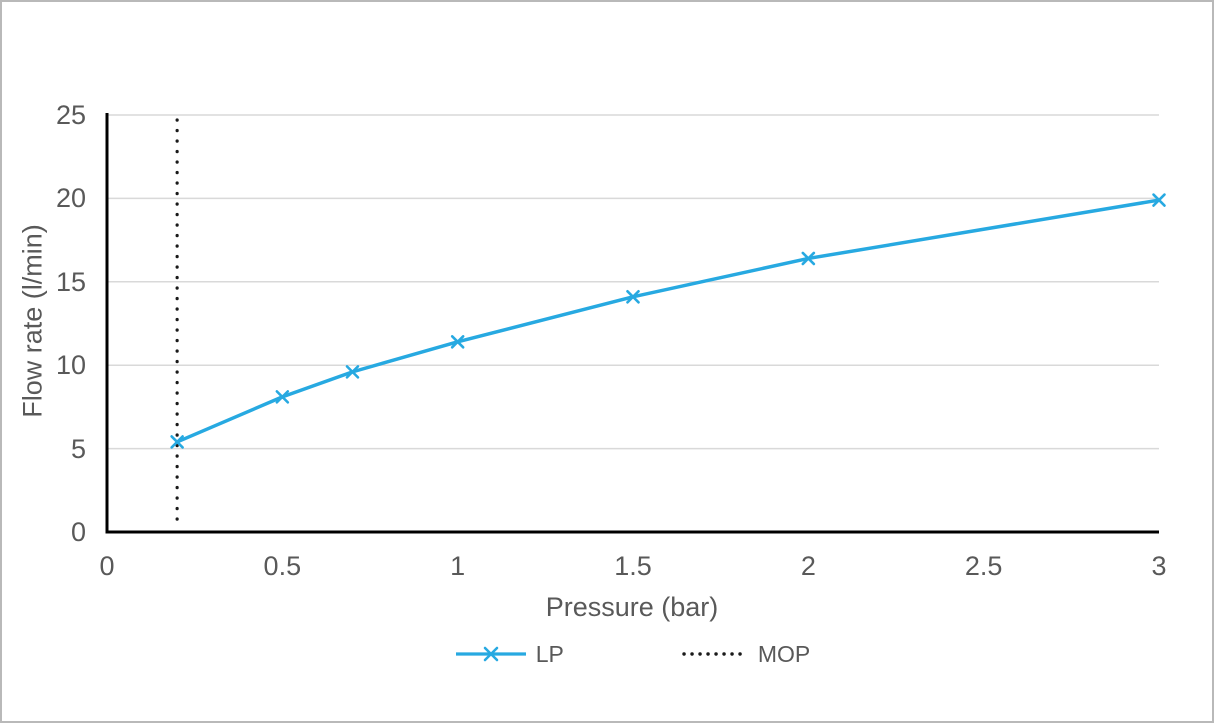 This screenshot has height=723, width=1214. I want to click on y-tick-label: 15, so click(70, 281).